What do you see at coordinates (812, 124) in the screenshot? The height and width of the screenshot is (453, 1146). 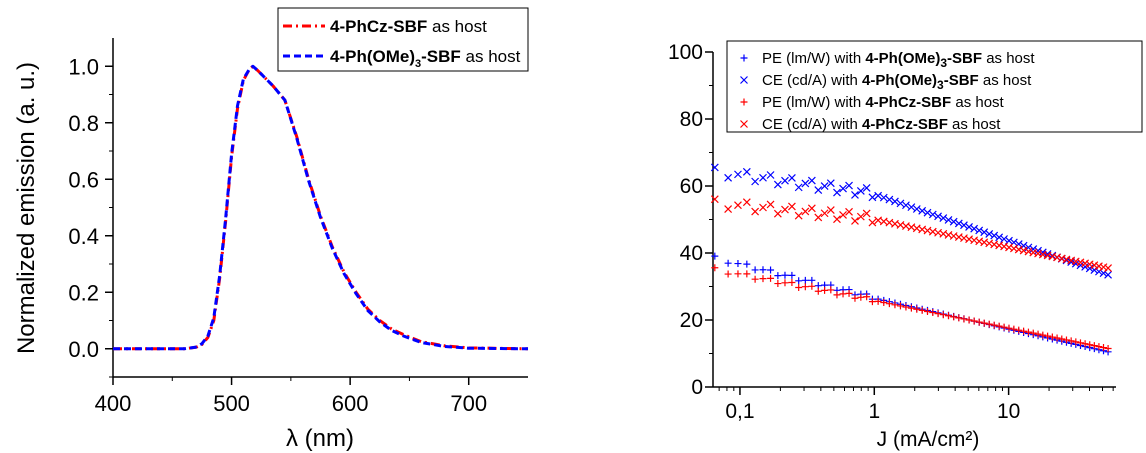 I see `legend-prefix: CE (cd/A) with` at bounding box center [812, 124].